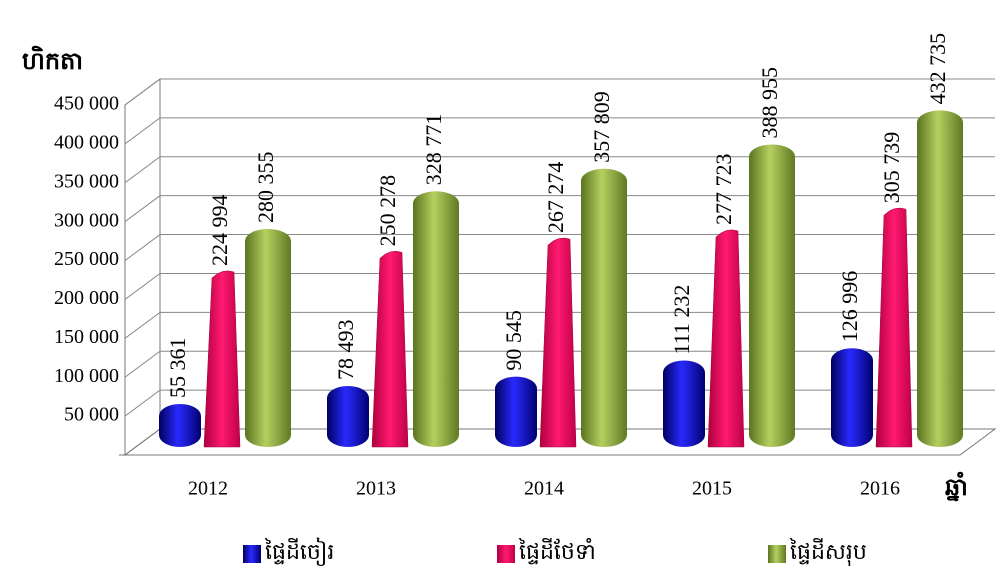 The image size is (1000, 577). I want to click on y-tick-label: 450 000, so click(86, 104).